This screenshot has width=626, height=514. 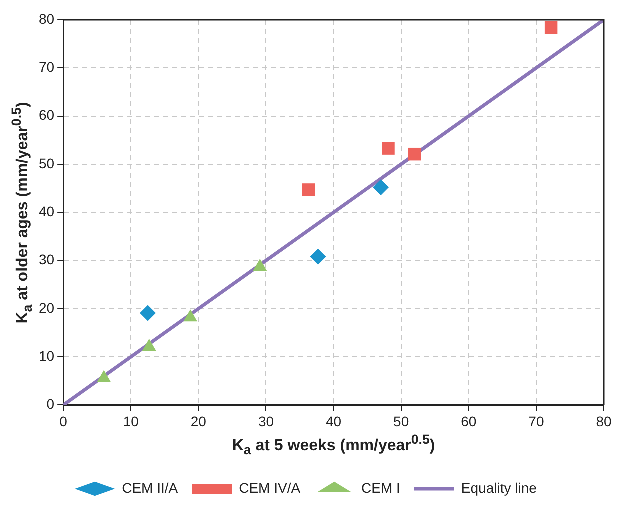 I want to click on legend-label: Equality line, so click(x=499, y=488).